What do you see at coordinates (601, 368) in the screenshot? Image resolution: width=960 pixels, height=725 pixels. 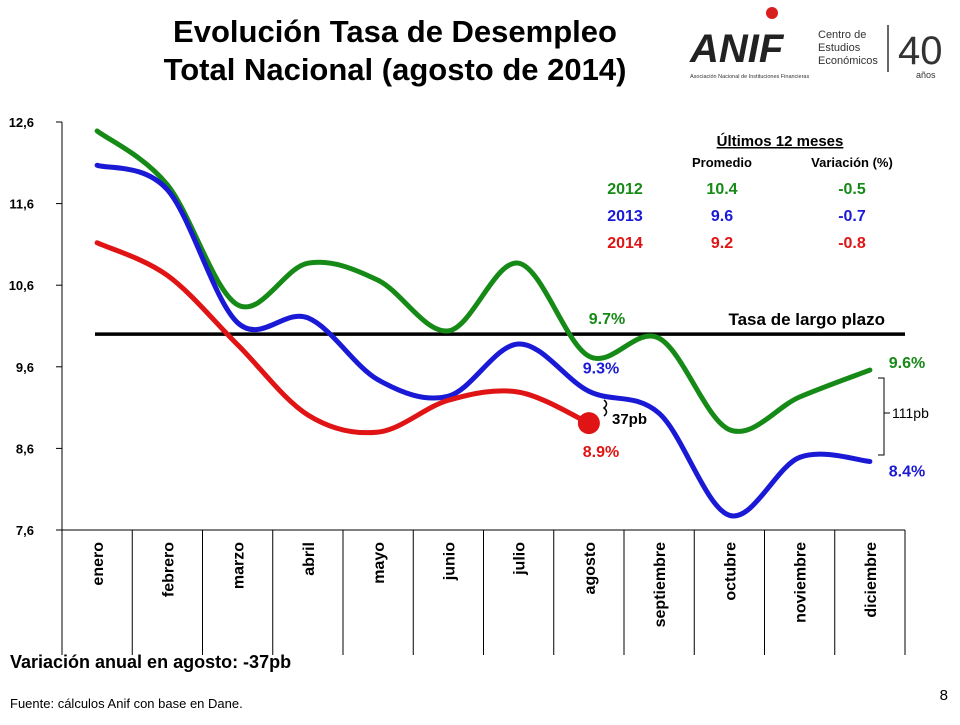 I see `data-label: 9.3%` at bounding box center [601, 368].